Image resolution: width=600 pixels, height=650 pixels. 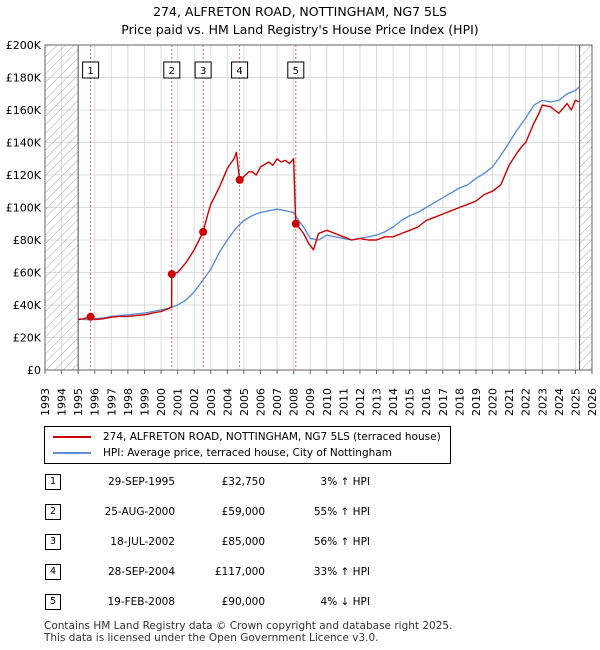 I want to click on x-tick-label: 2025, so click(x=575, y=402).